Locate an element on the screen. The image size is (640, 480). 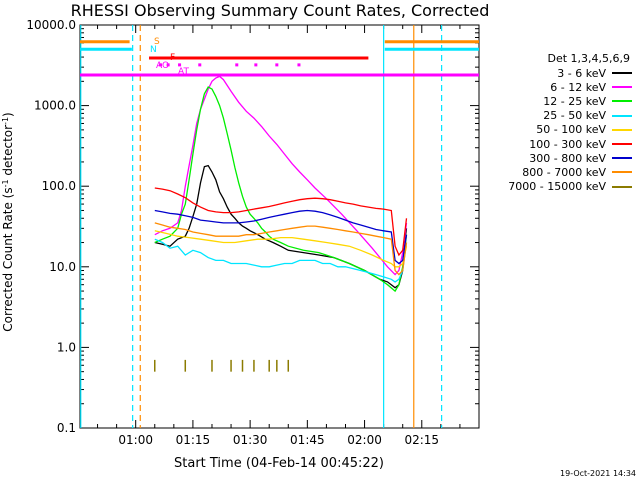
legend-item: 25 - 50 keV is located at coordinates (556, 116).